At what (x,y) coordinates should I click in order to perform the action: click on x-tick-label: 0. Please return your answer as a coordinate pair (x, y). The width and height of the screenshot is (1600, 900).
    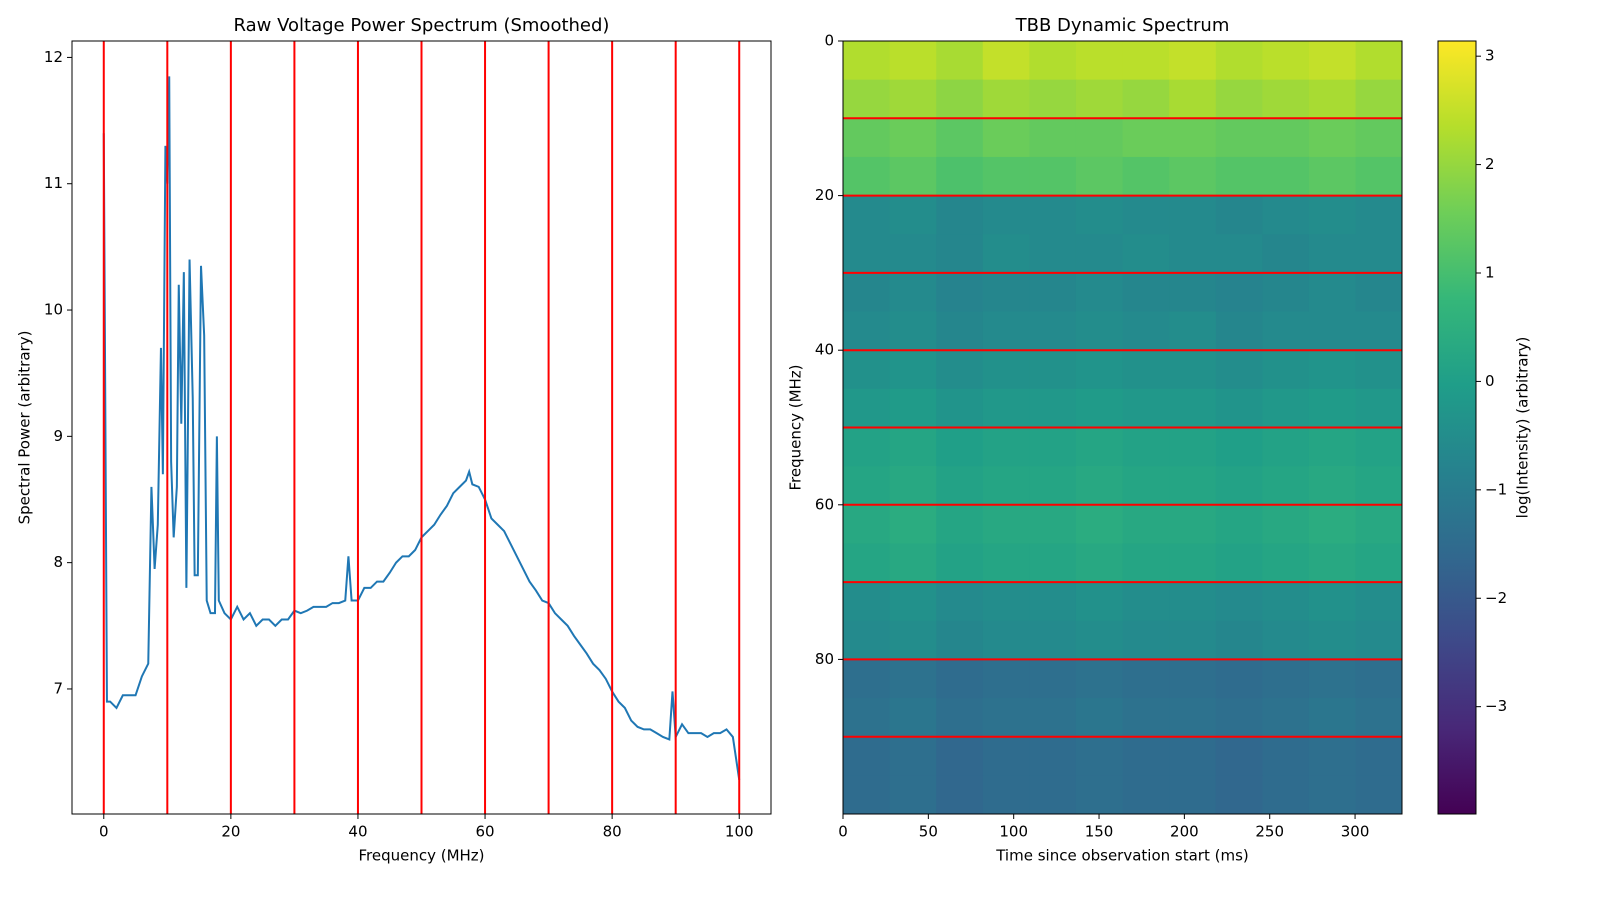
    Looking at the image, I should click on (104, 832).